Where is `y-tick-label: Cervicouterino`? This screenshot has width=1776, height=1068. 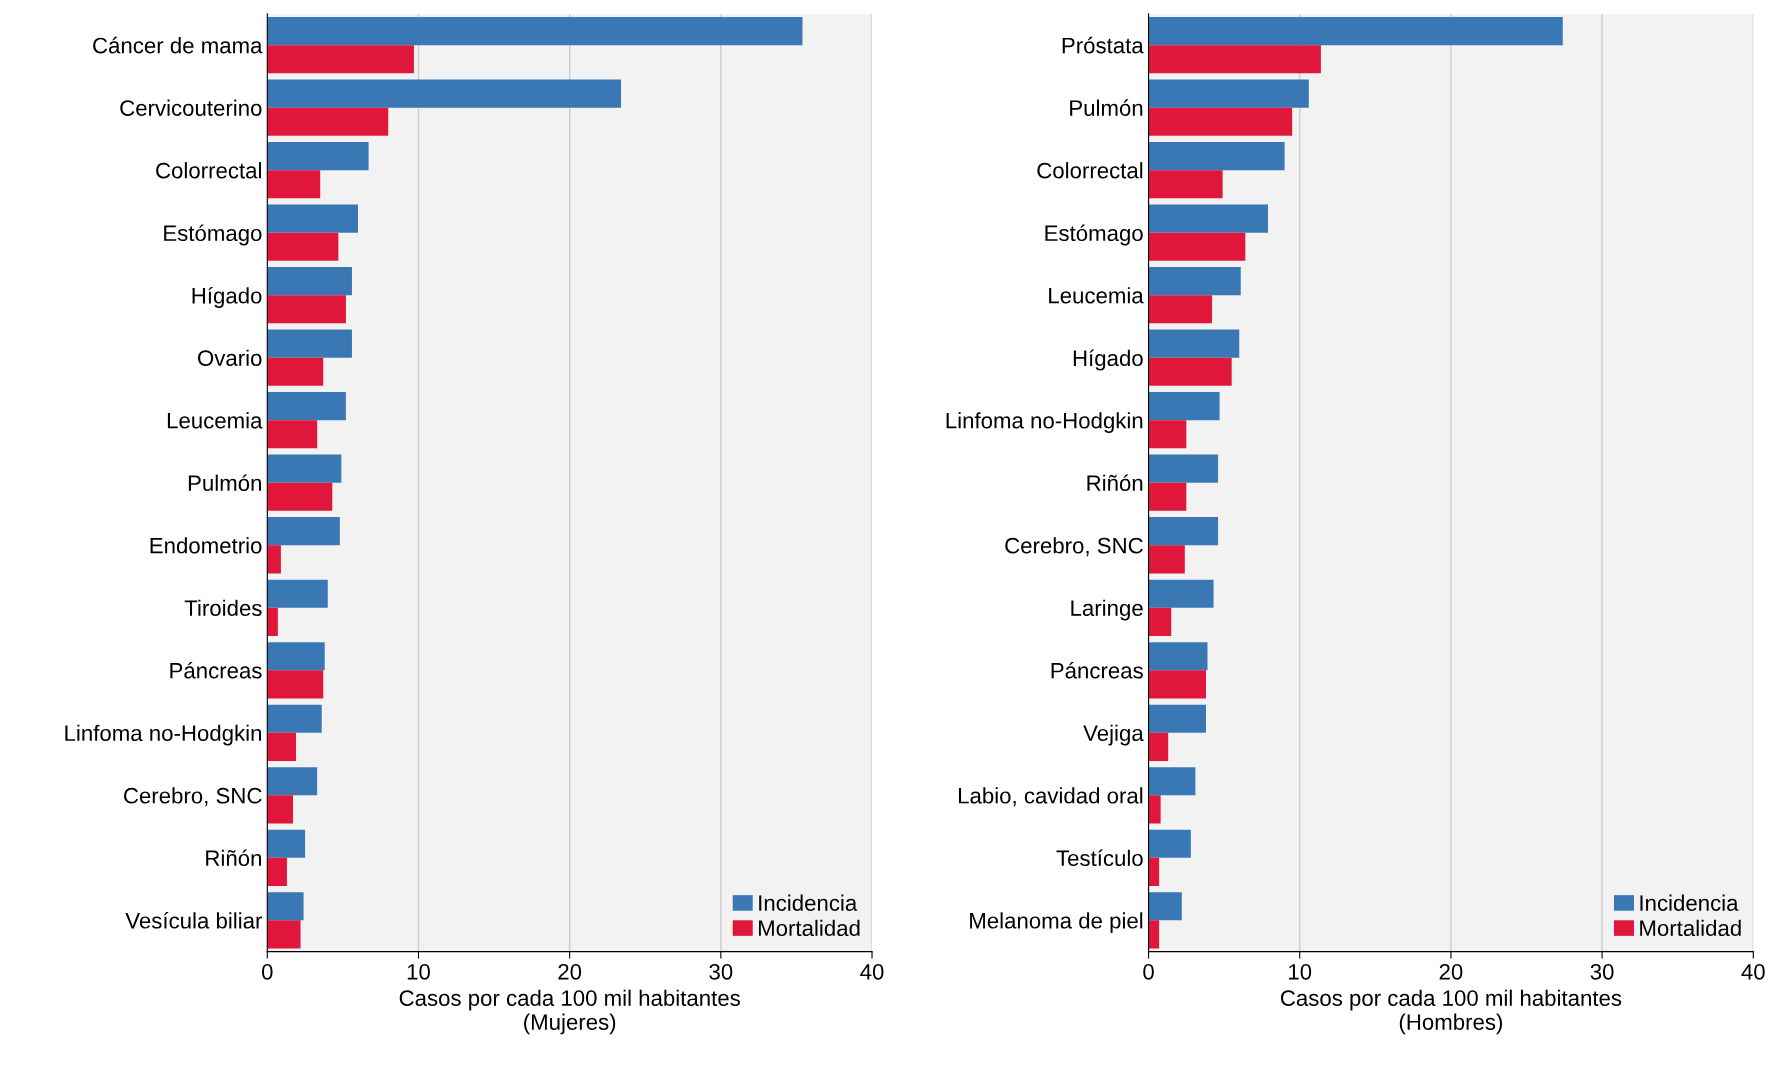
y-tick-label: Cervicouterino is located at coordinates (191, 107).